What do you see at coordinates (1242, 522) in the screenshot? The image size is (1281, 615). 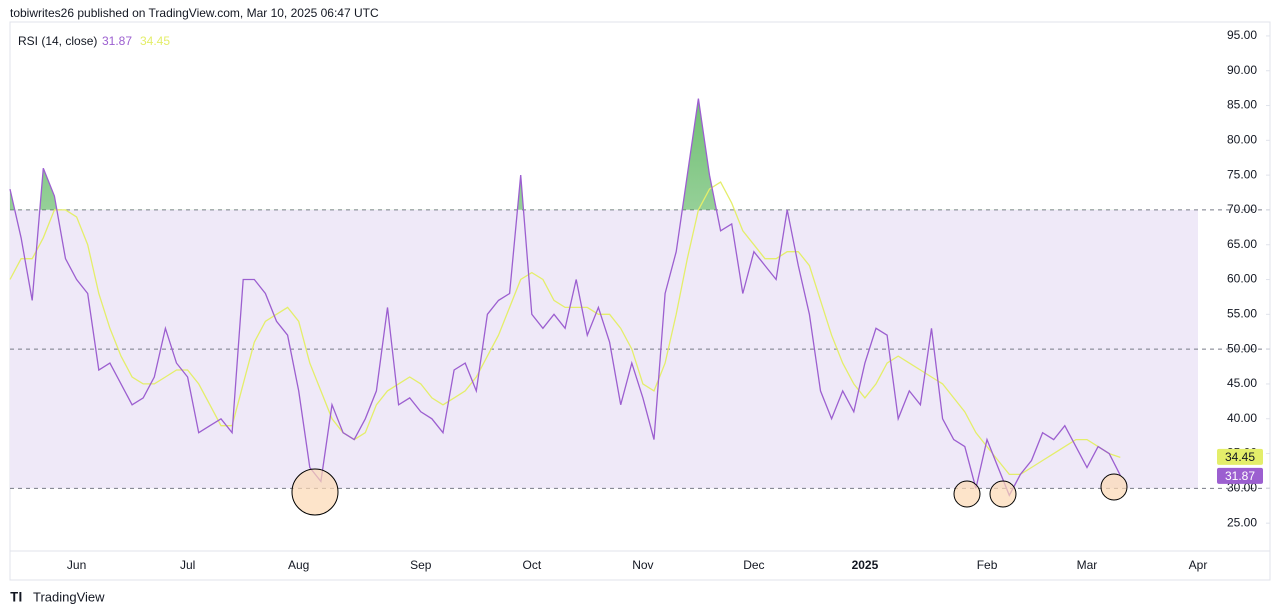 I see `y-tick-label: 25.00` at bounding box center [1242, 522].